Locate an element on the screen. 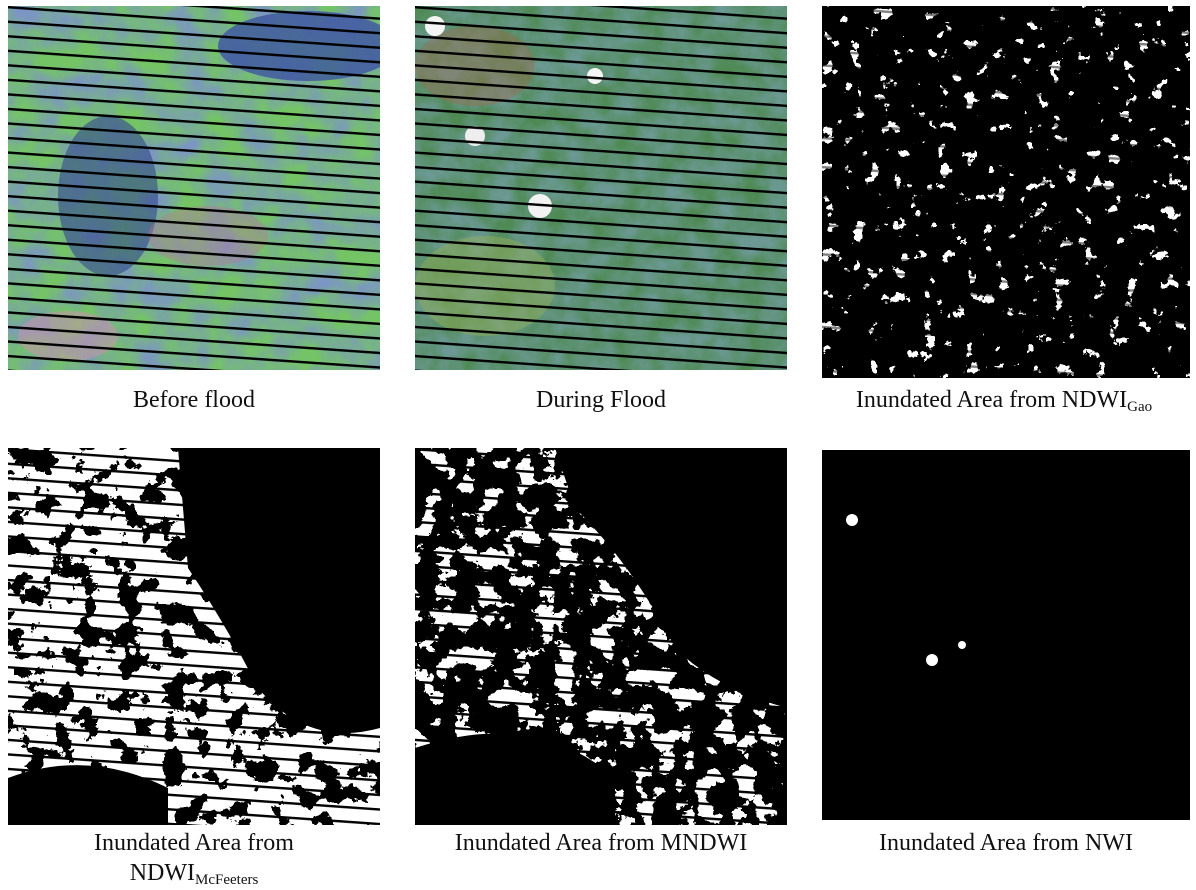 This screenshot has height=890, width=1196. caption-subscript: McFeeters is located at coordinates (227, 880).